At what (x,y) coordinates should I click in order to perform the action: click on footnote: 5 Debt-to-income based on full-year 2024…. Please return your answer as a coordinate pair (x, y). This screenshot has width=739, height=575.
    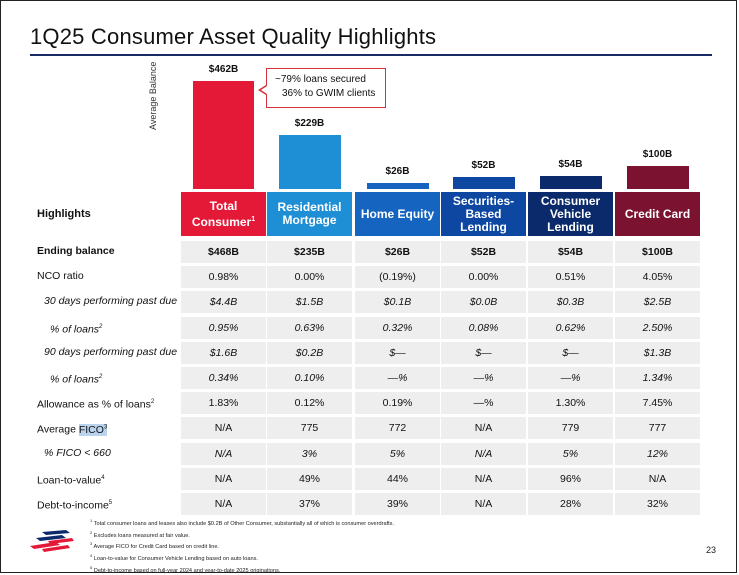
    Looking at the image, I should click on (185, 569).